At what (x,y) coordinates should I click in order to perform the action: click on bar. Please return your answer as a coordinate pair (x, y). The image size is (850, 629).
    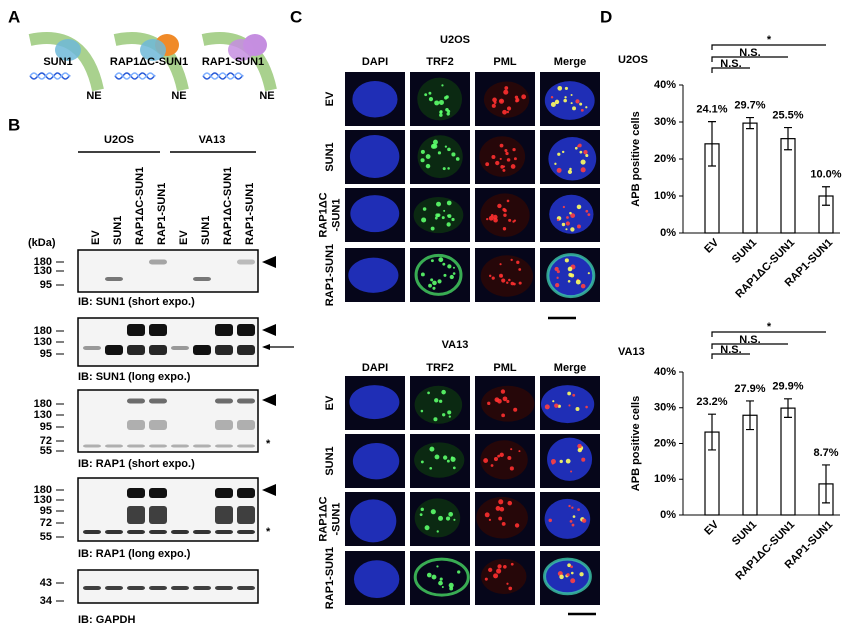
    Looking at the image, I should click on (788, 461).